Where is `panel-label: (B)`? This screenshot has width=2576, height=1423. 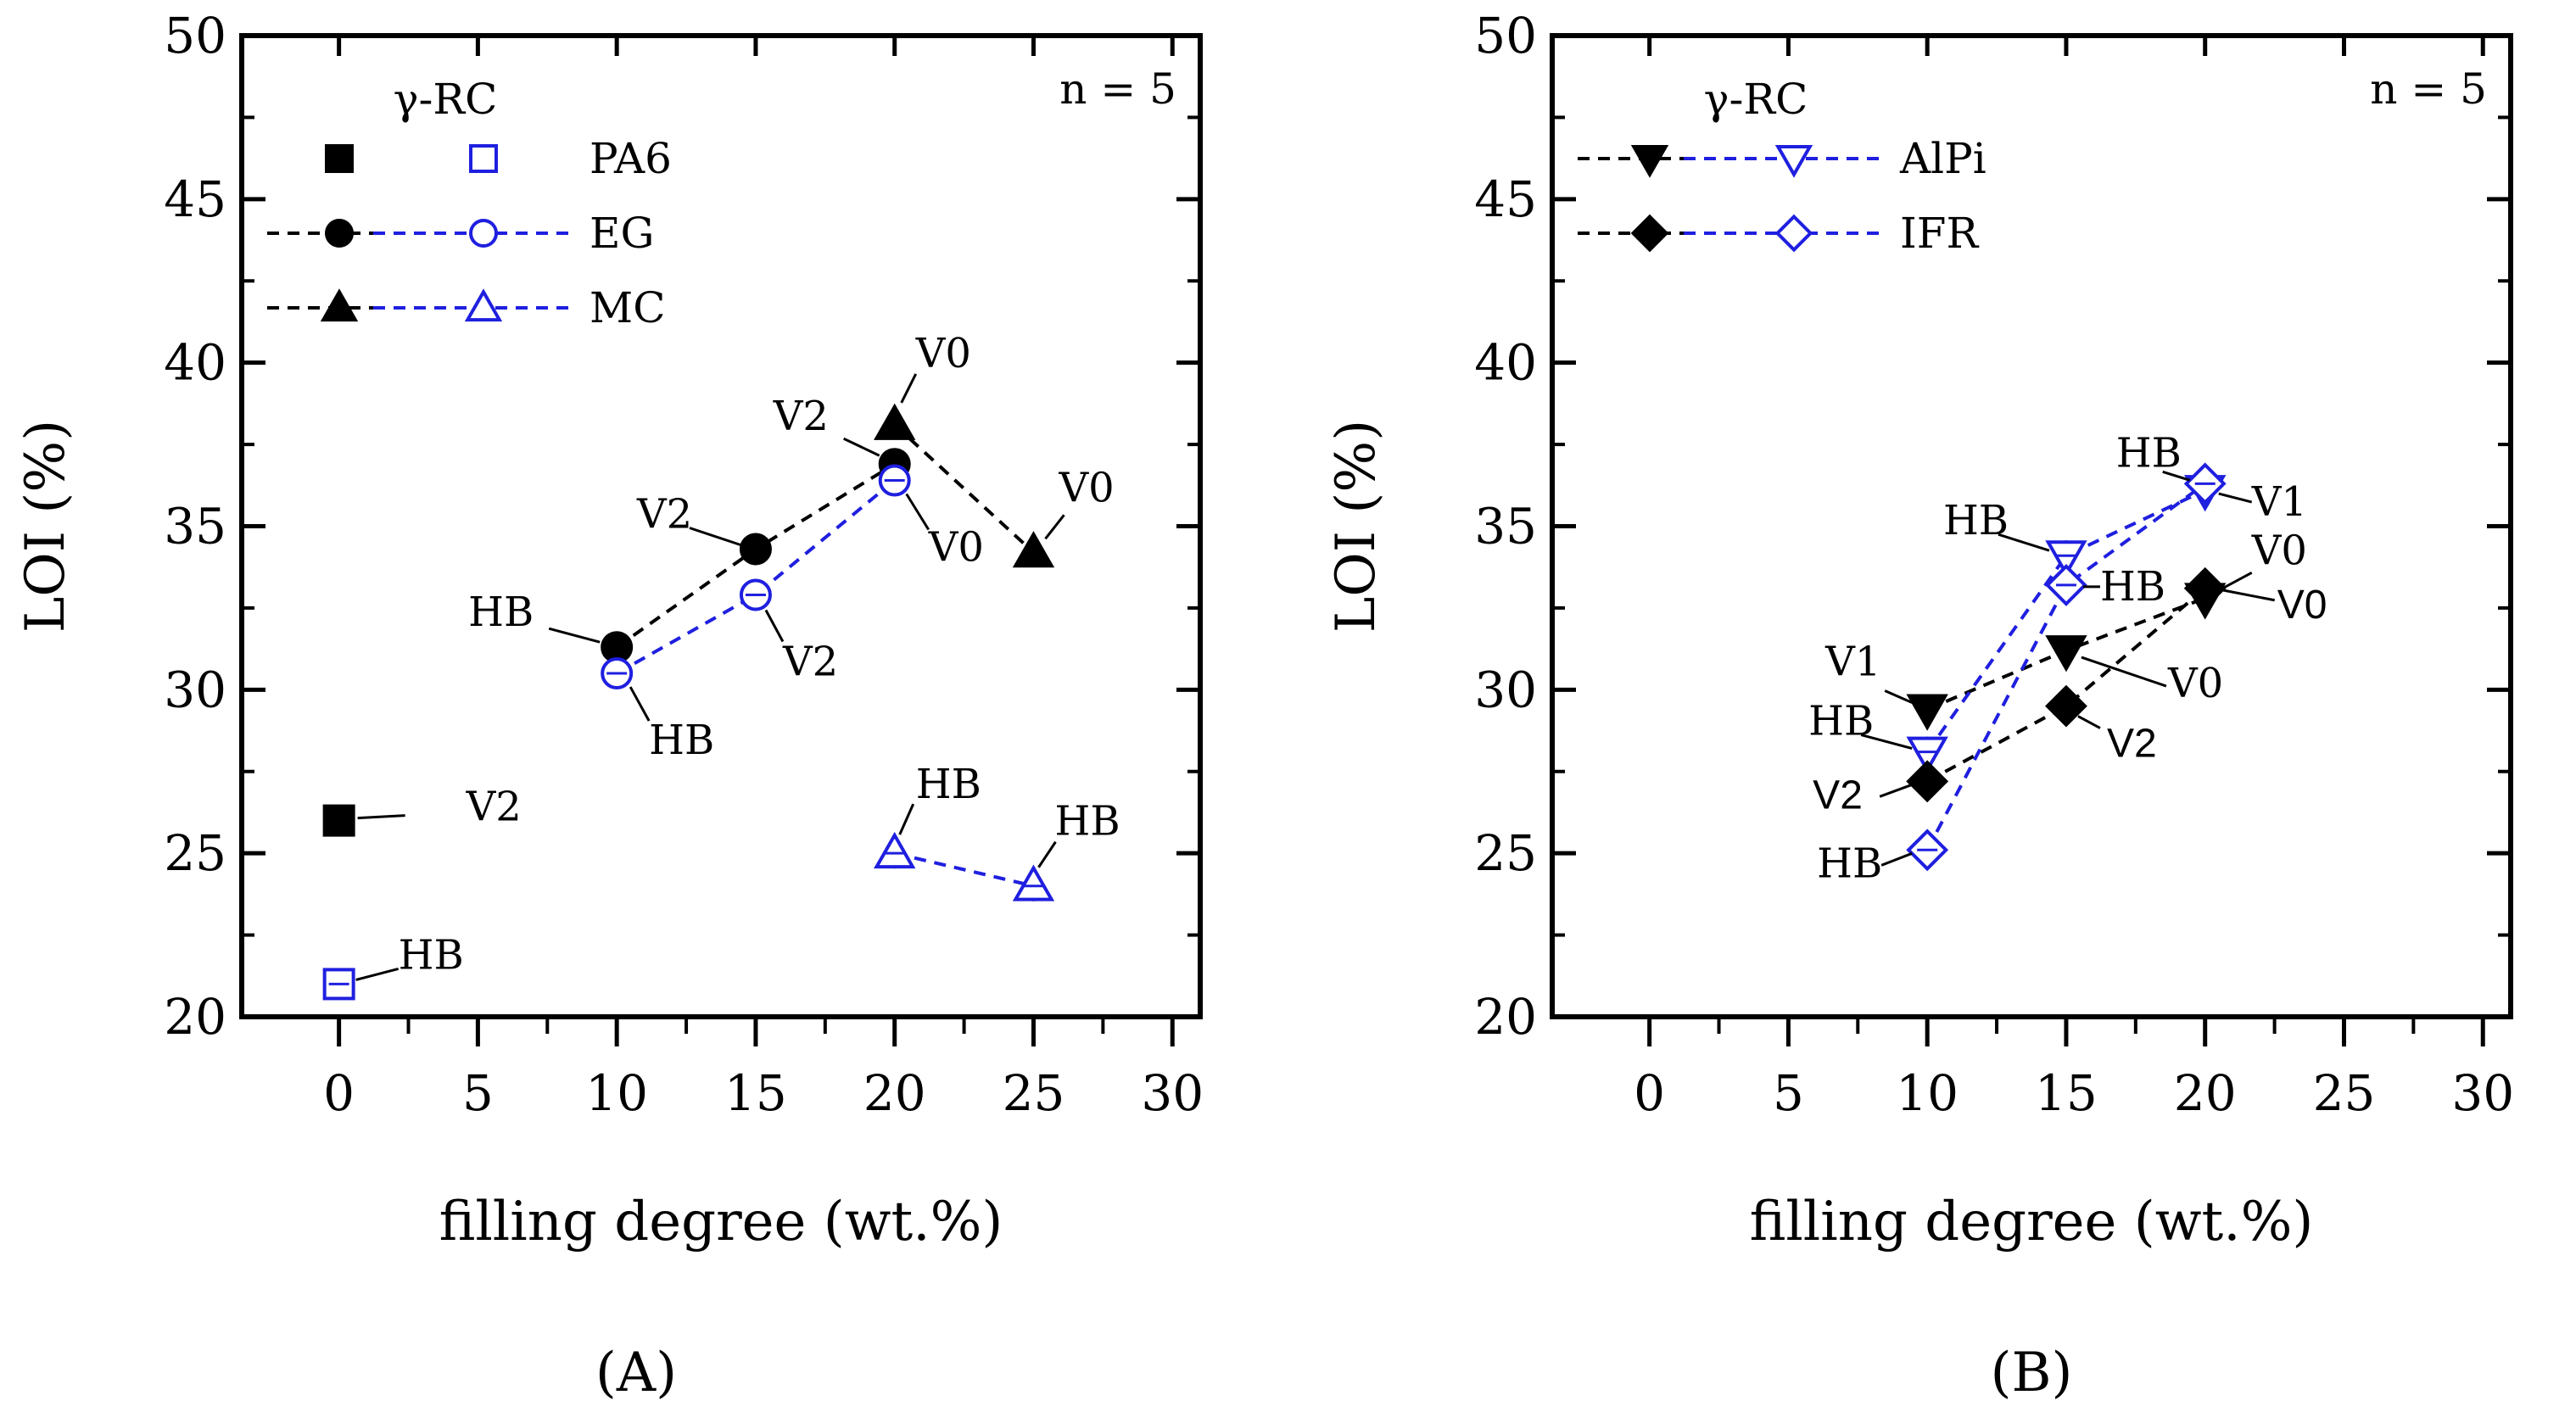 panel-label: (B) is located at coordinates (2032, 1373).